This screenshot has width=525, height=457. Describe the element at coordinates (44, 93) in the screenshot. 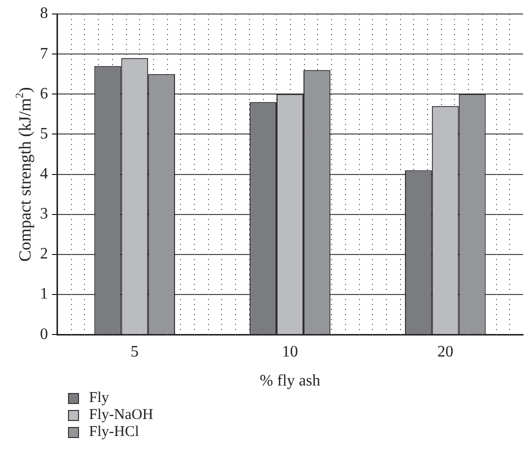

I see `y-tick-label: 6` at that location.